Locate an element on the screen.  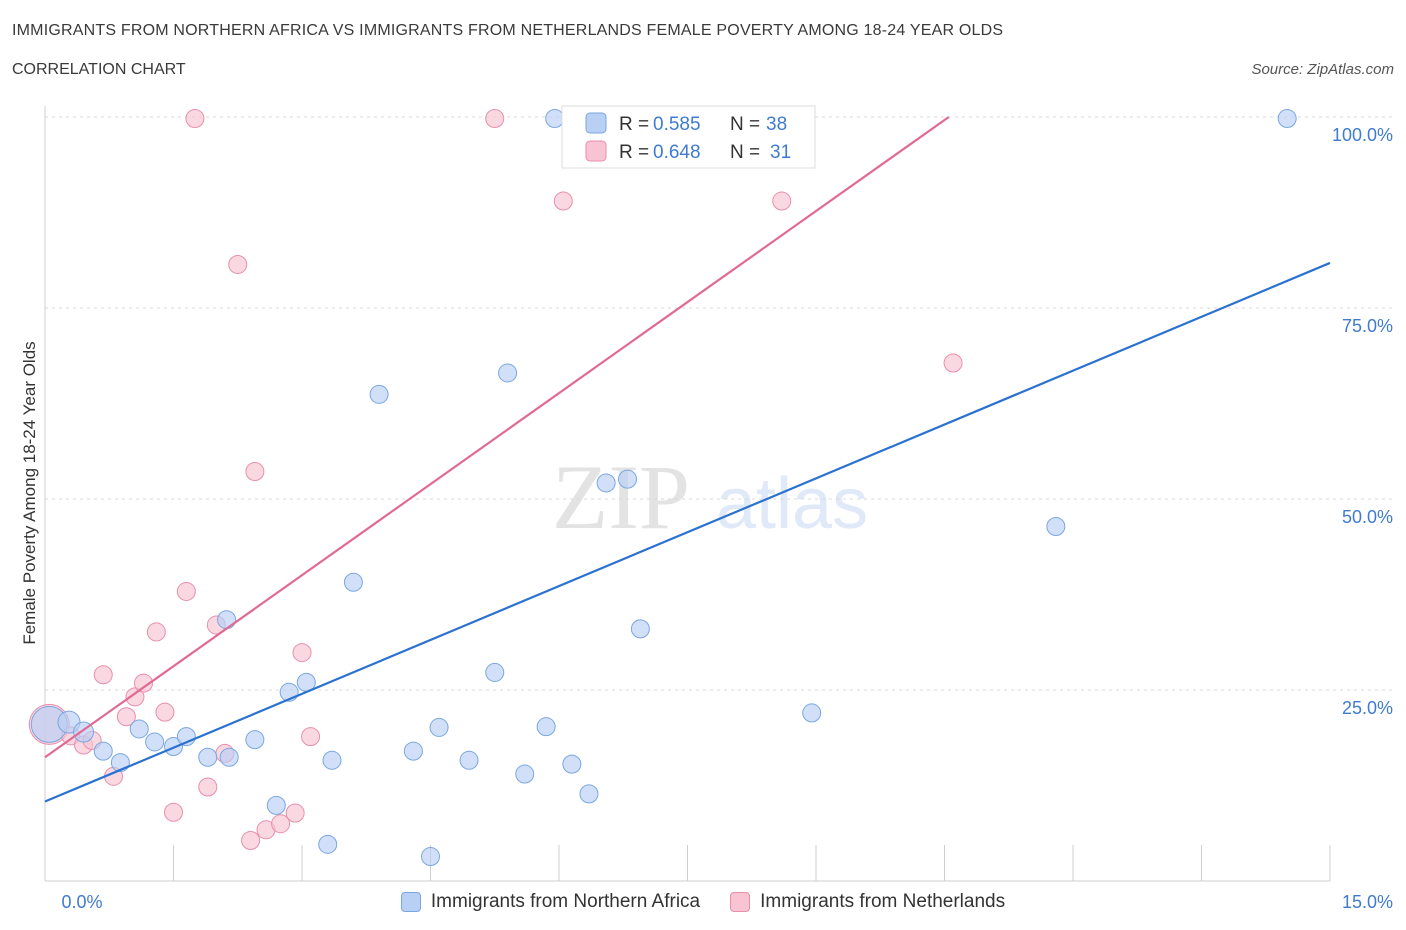
y-tick-label: 100.0% is located at coordinates (1362, 135).